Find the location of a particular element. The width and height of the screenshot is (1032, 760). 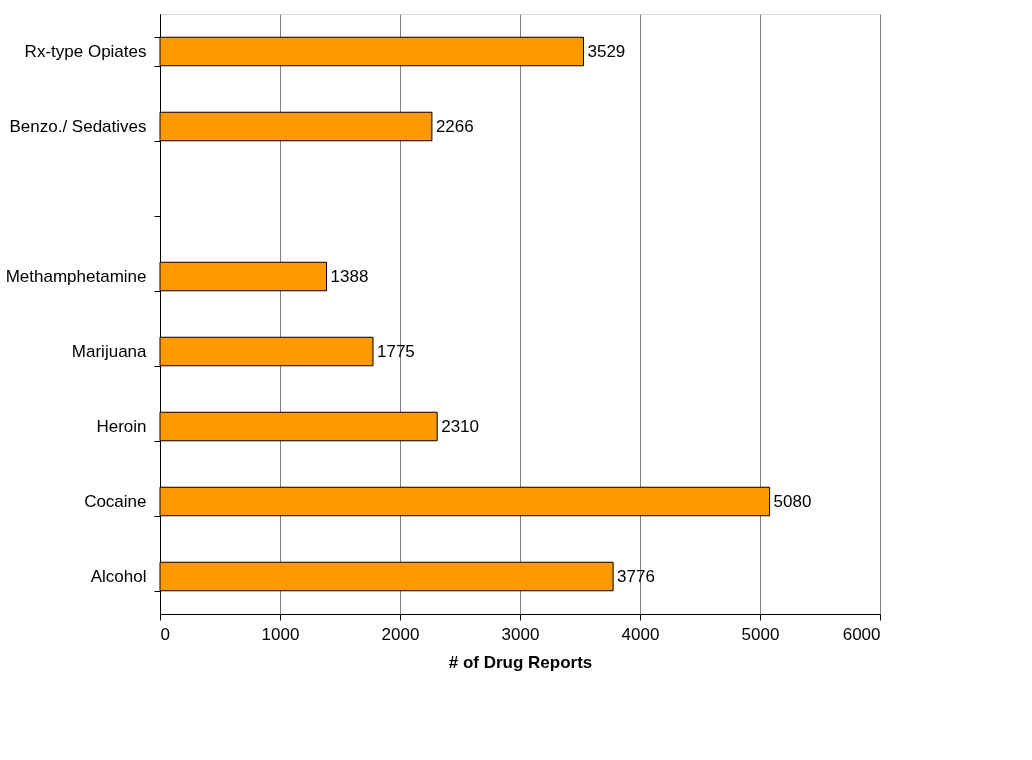

x-tick-label: 5000 is located at coordinates (760, 634).